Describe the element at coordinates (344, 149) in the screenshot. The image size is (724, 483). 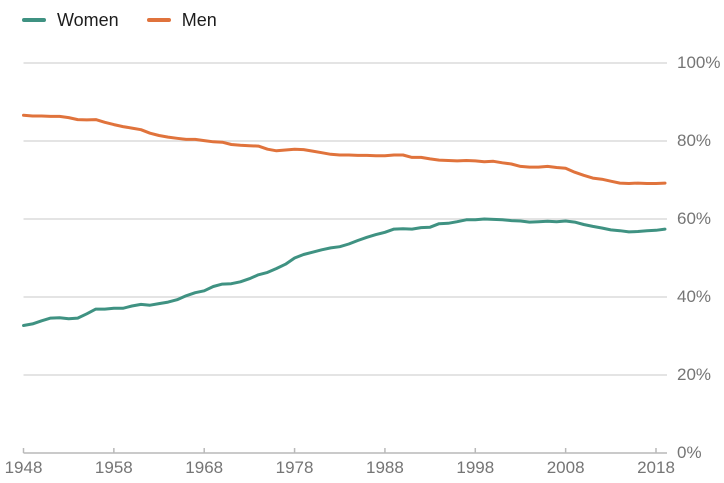
I see `men-line` at that location.